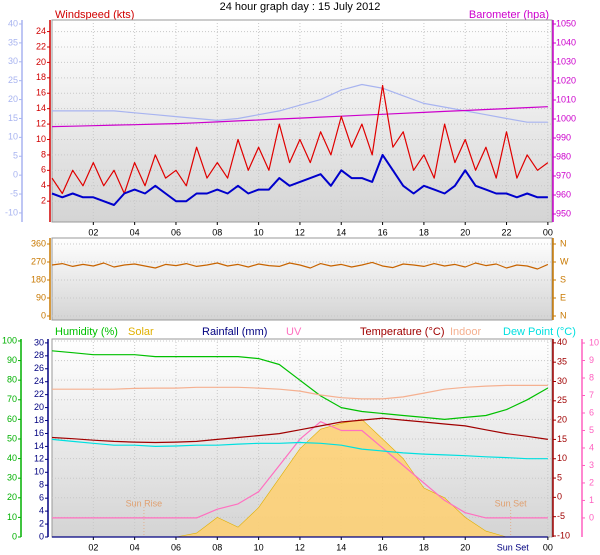  I want to click on y2-tick-label: 20, so click(39, 407).